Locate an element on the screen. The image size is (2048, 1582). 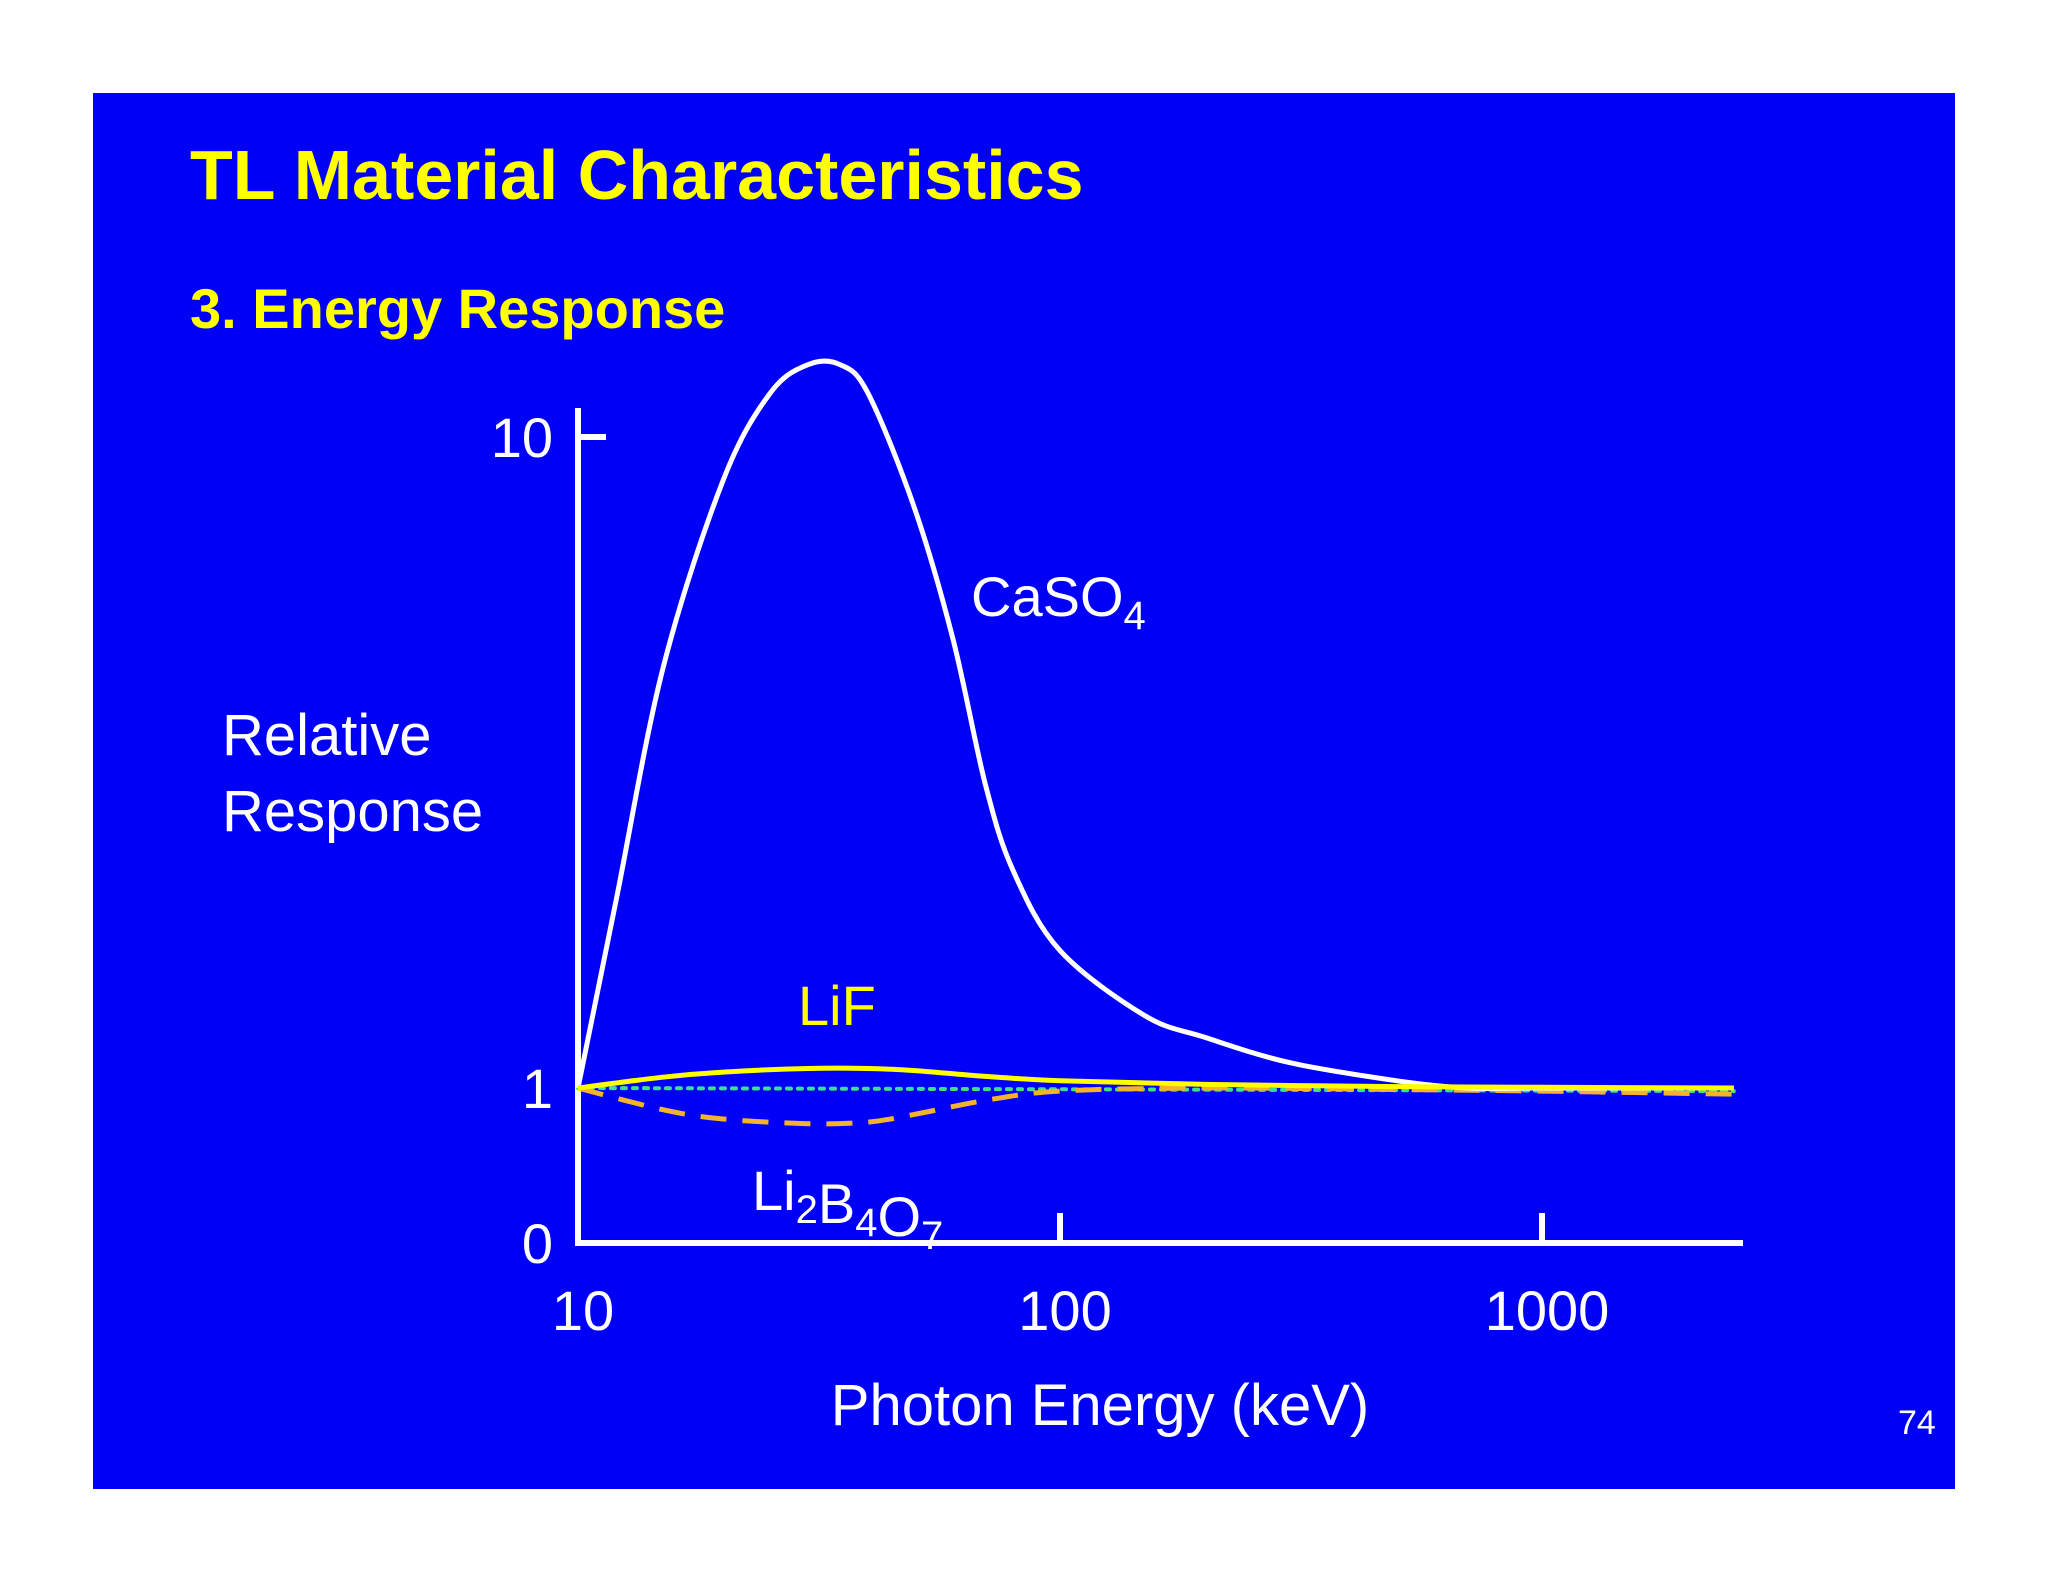
page-number: 74 is located at coordinates (1917, 1423).